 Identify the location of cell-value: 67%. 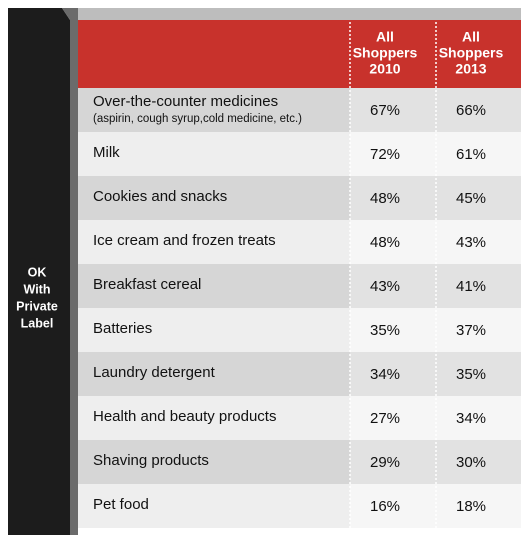
(385, 110).